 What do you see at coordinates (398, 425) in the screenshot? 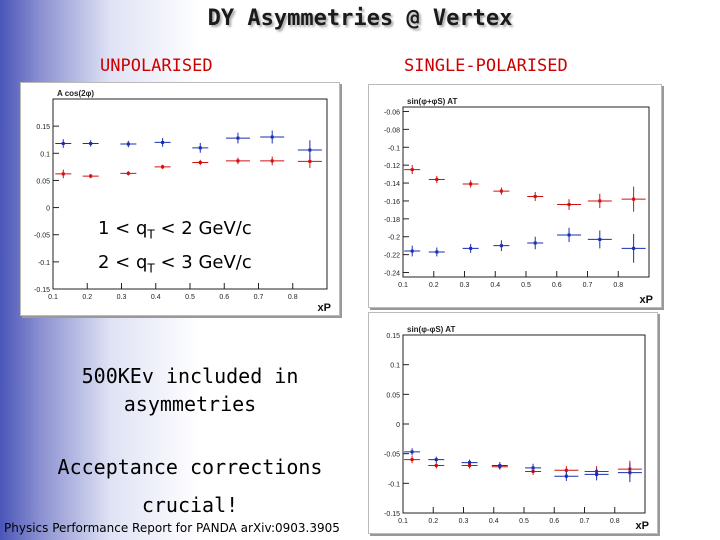
I see `y-tick-label: 0` at bounding box center [398, 425].